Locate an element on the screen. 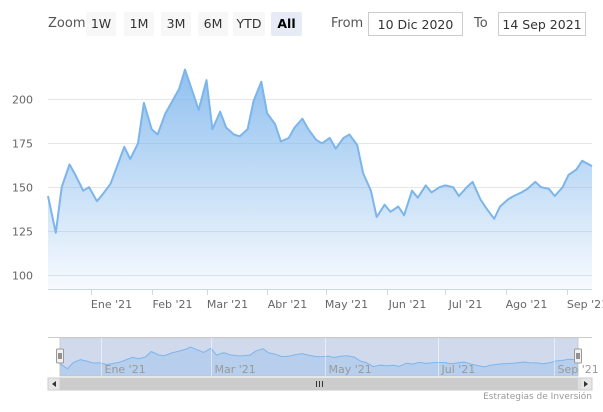 Image resolution: width=603 pixels, height=412 pixels. chevron-right-icon is located at coordinates (586, 384).